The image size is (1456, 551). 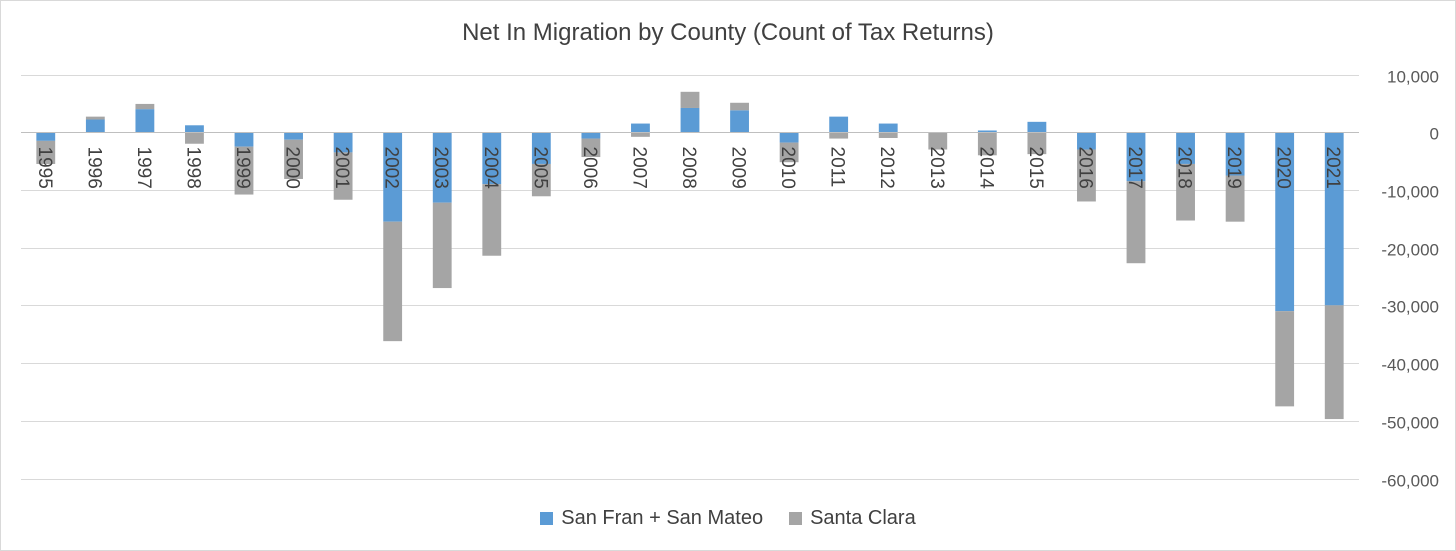 What do you see at coordinates (1283, 168) in the screenshot?
I see `x-tick-label: 2020` at bounding box center [1283, 168].